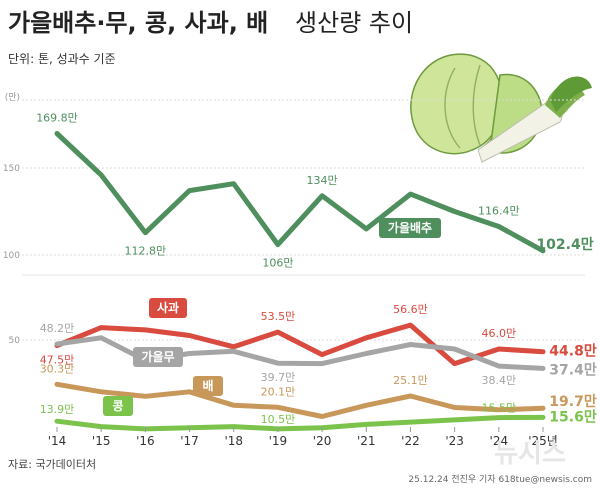 The image size is (600, 489). I want to click on x-tick-0: '14, so click(57, 441).